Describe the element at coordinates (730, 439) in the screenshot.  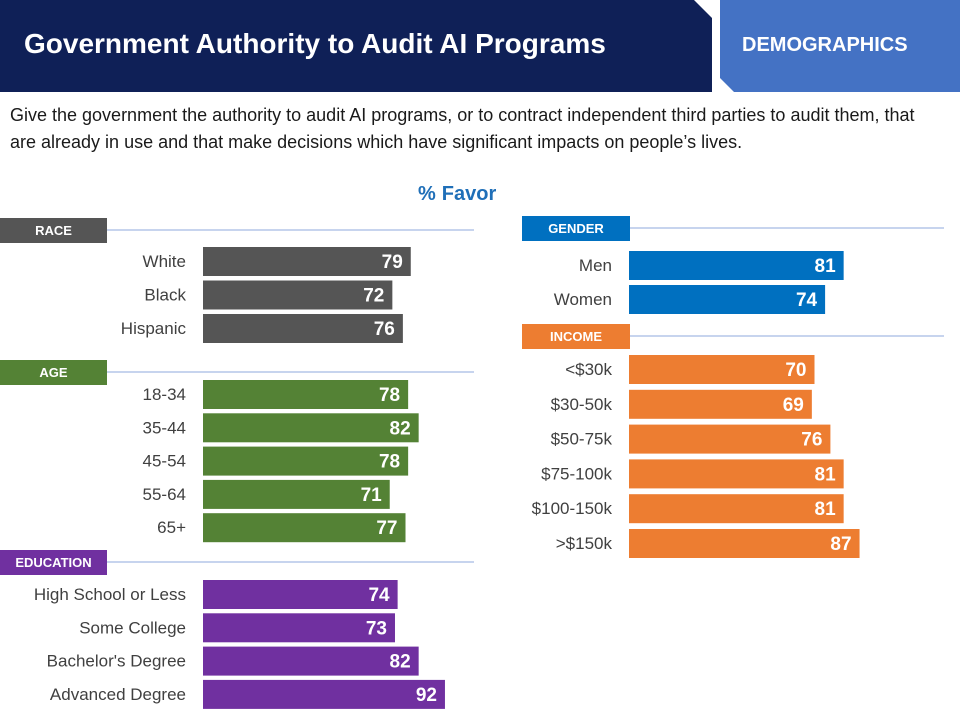
I see `income-50-75k-bar` at that location.